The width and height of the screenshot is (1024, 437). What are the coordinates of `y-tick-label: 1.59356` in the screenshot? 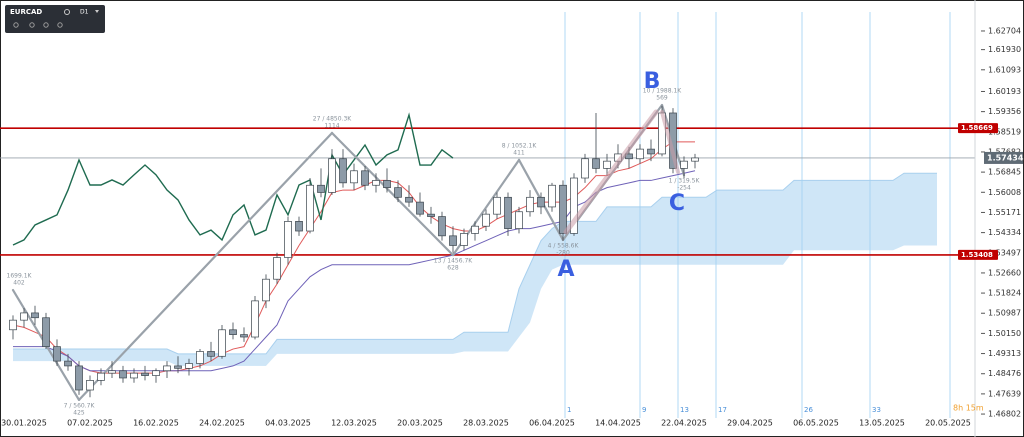 It's located at (1004, 111).